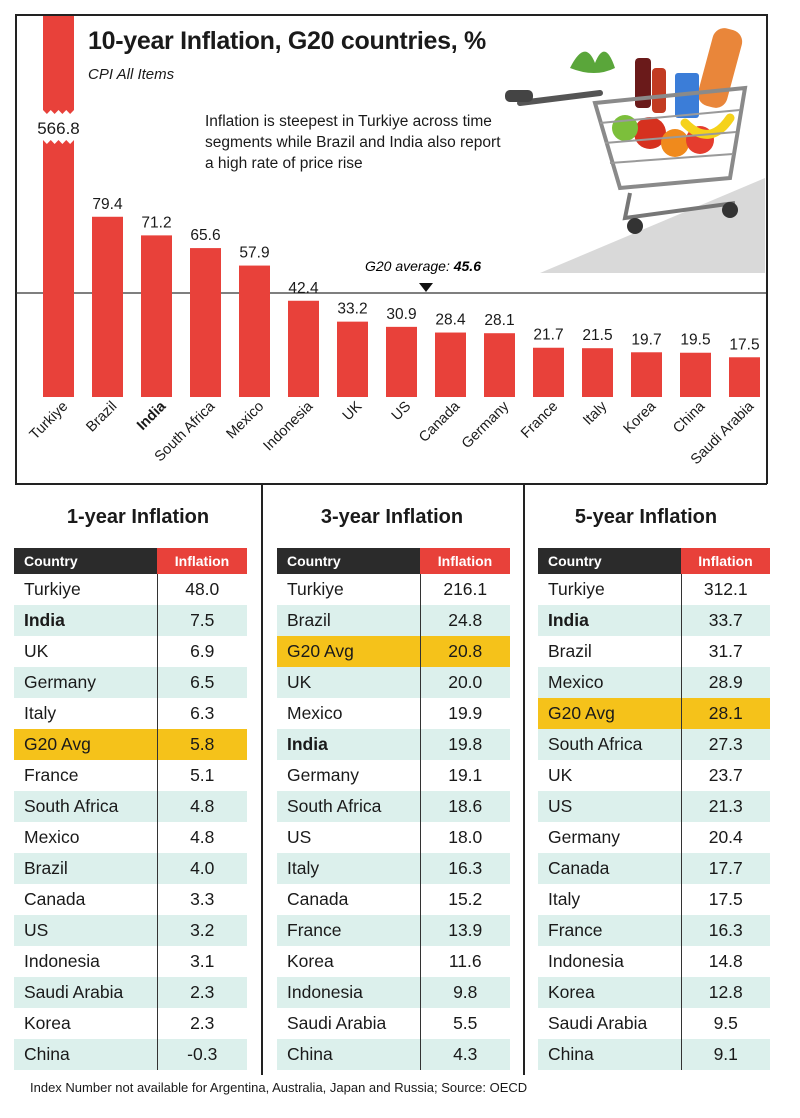 This screenshot has height=1118, width=800. Describe the element at coordinates (131, 74) in the screenshot. I see `chart-subtitle: CPI All Items` at that location.